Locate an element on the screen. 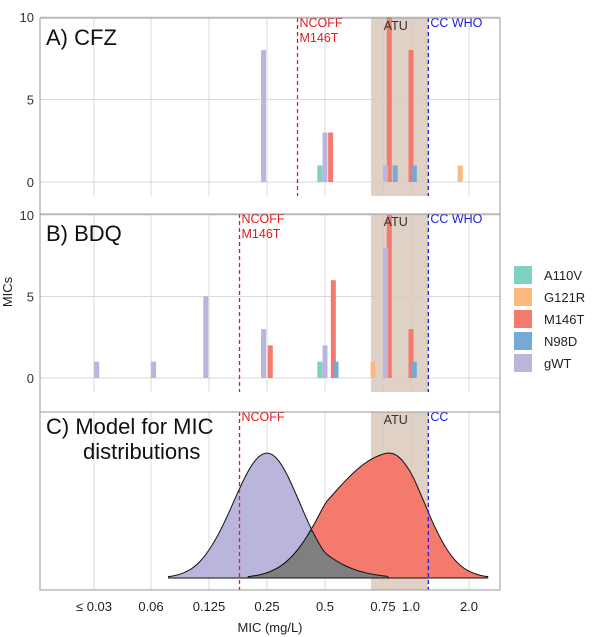 This screenshot has height=637, width=597. panel-title: C) Model for MIC distributions is located at coordinates (130, 439).